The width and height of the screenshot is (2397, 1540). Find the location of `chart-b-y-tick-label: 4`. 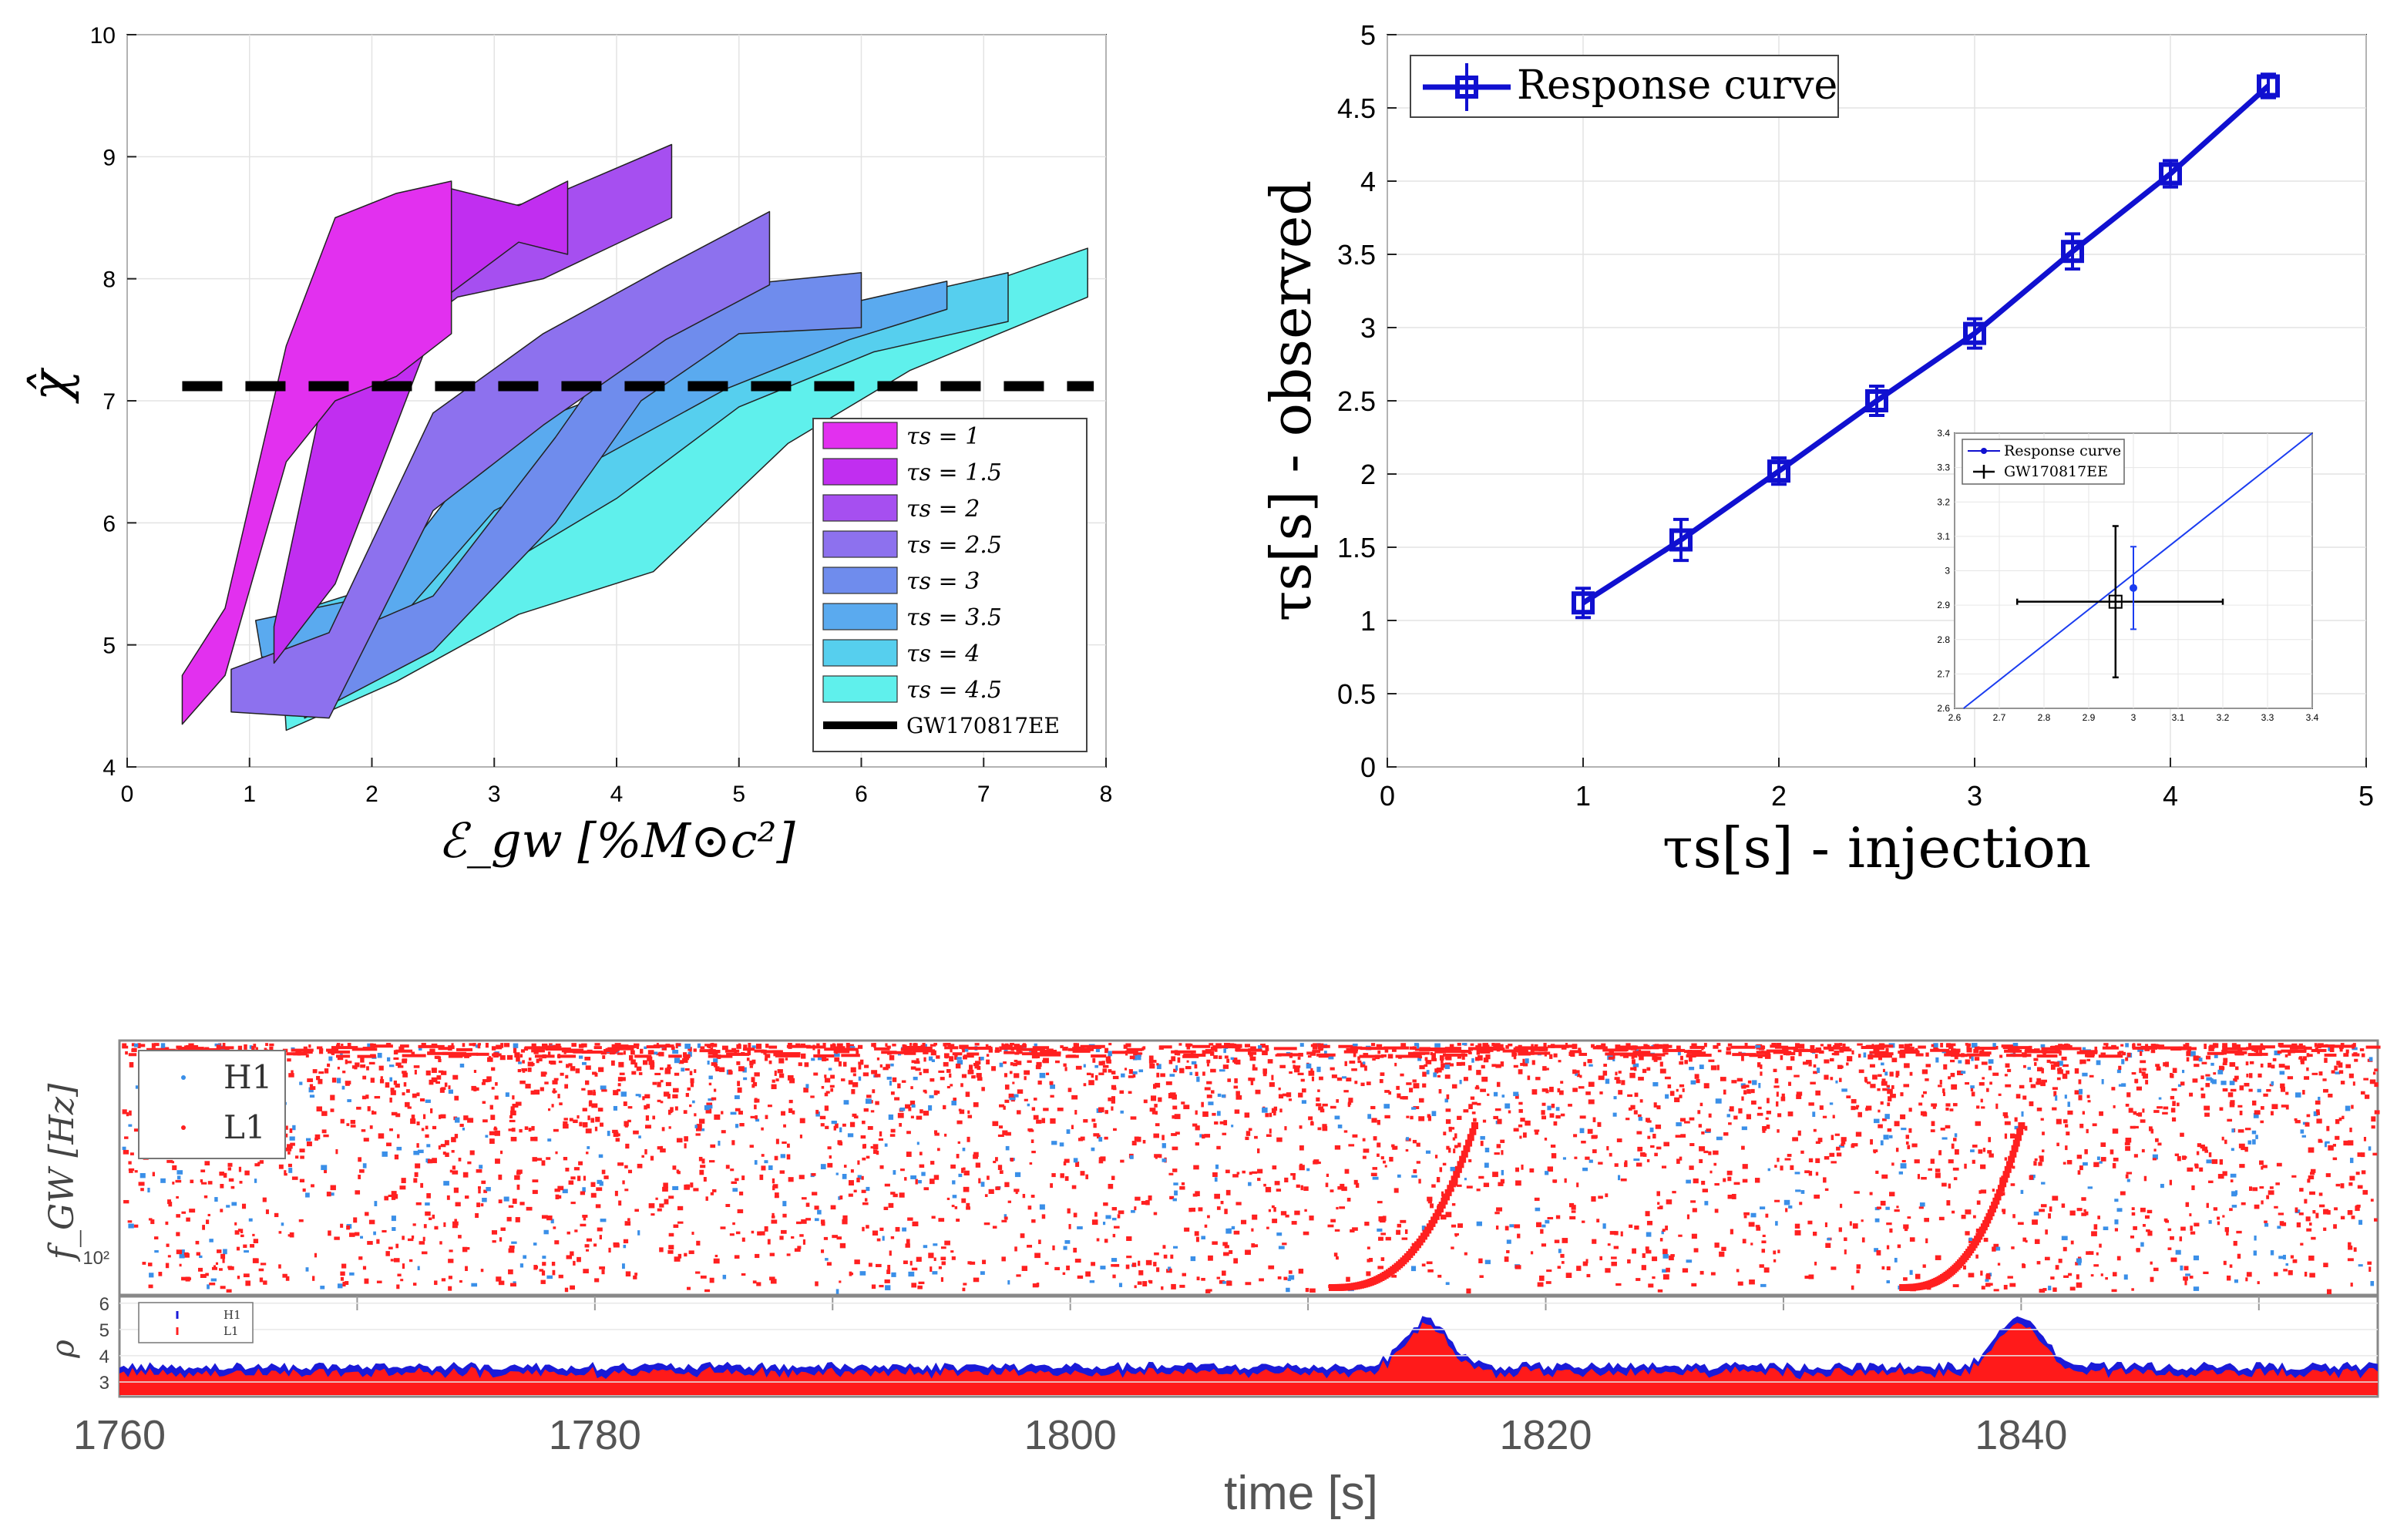

chart-b-y-tick-label: 4 is located at coordinates (1368, 181).